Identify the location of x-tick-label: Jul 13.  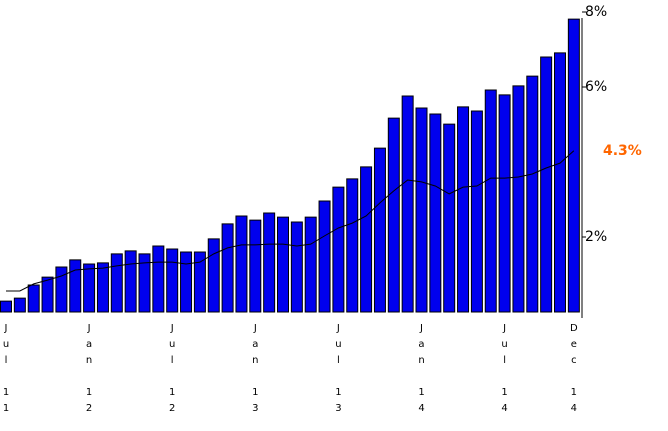
(338, 371).